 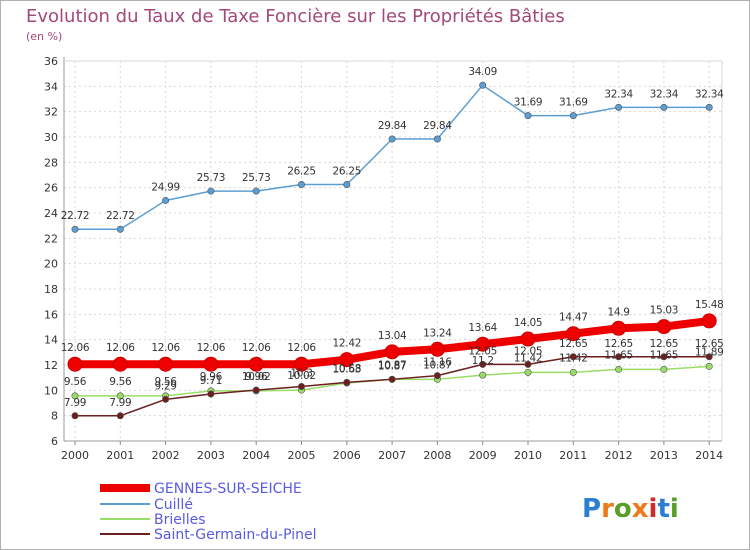 What do you see at coordinates (166, 455) in the screenshot?
I see `x-tick-label: 2002` at bounding box center [166, 455].